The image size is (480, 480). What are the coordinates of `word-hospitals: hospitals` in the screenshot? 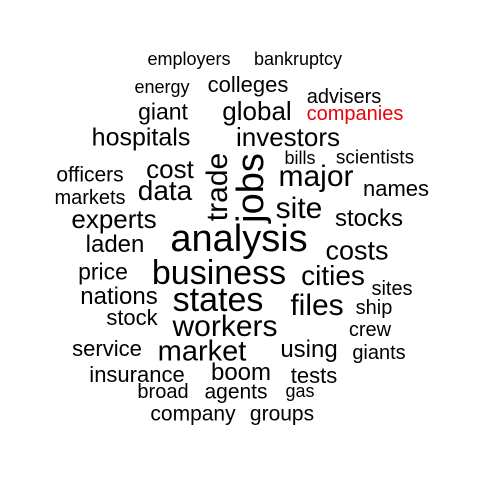 It's located at (141, 137).